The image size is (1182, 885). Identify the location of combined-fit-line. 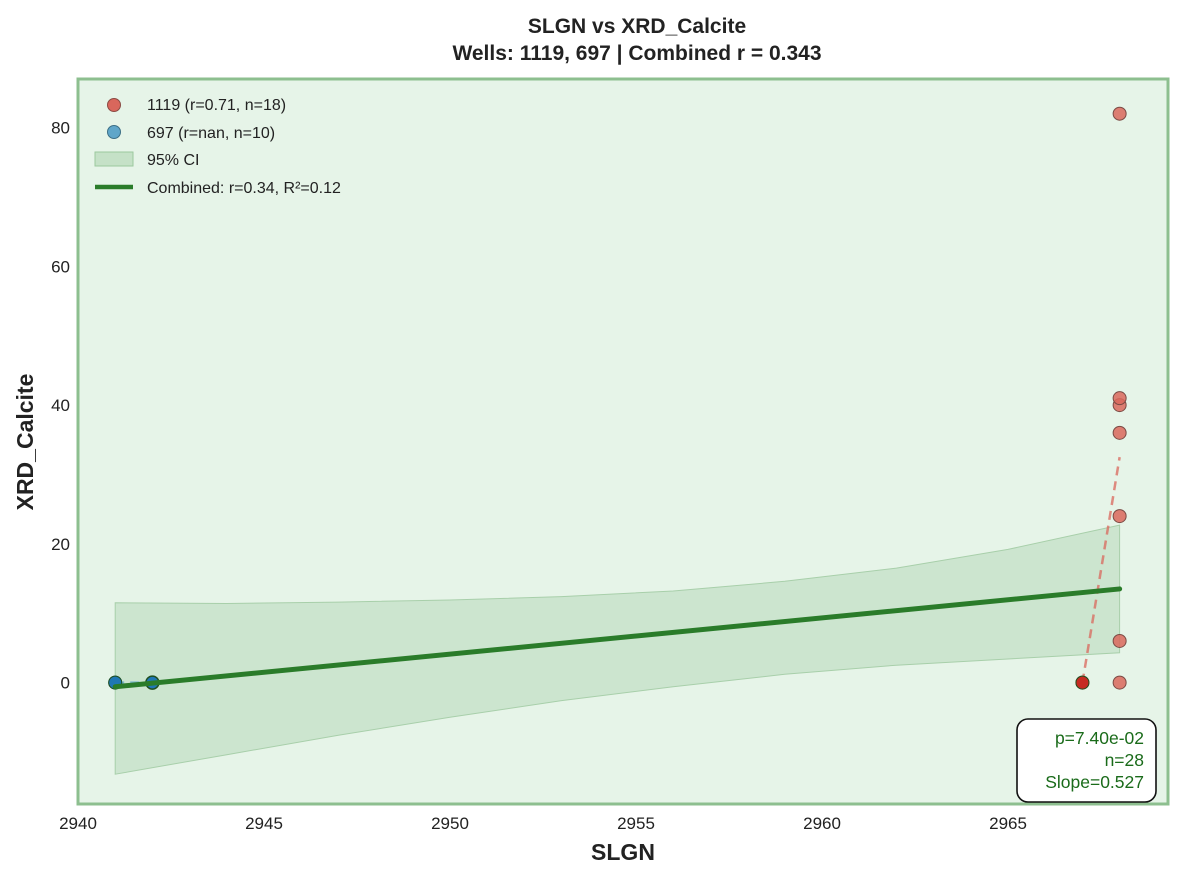
(617, 638).